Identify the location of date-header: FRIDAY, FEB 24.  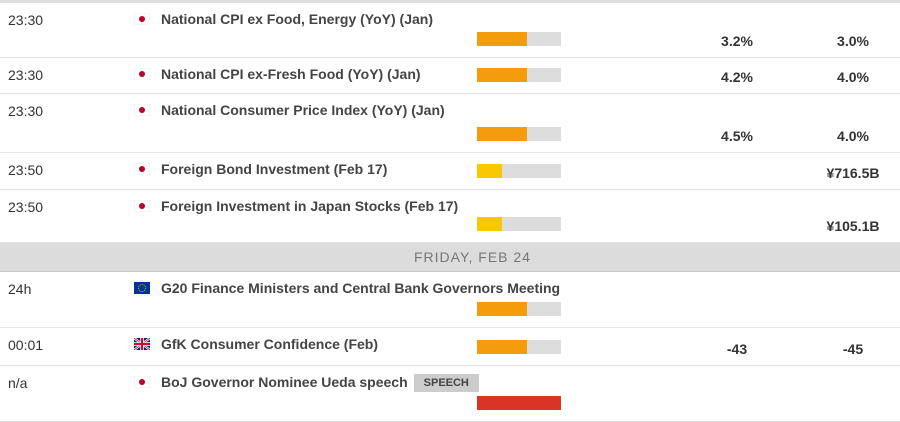
(450, 257).